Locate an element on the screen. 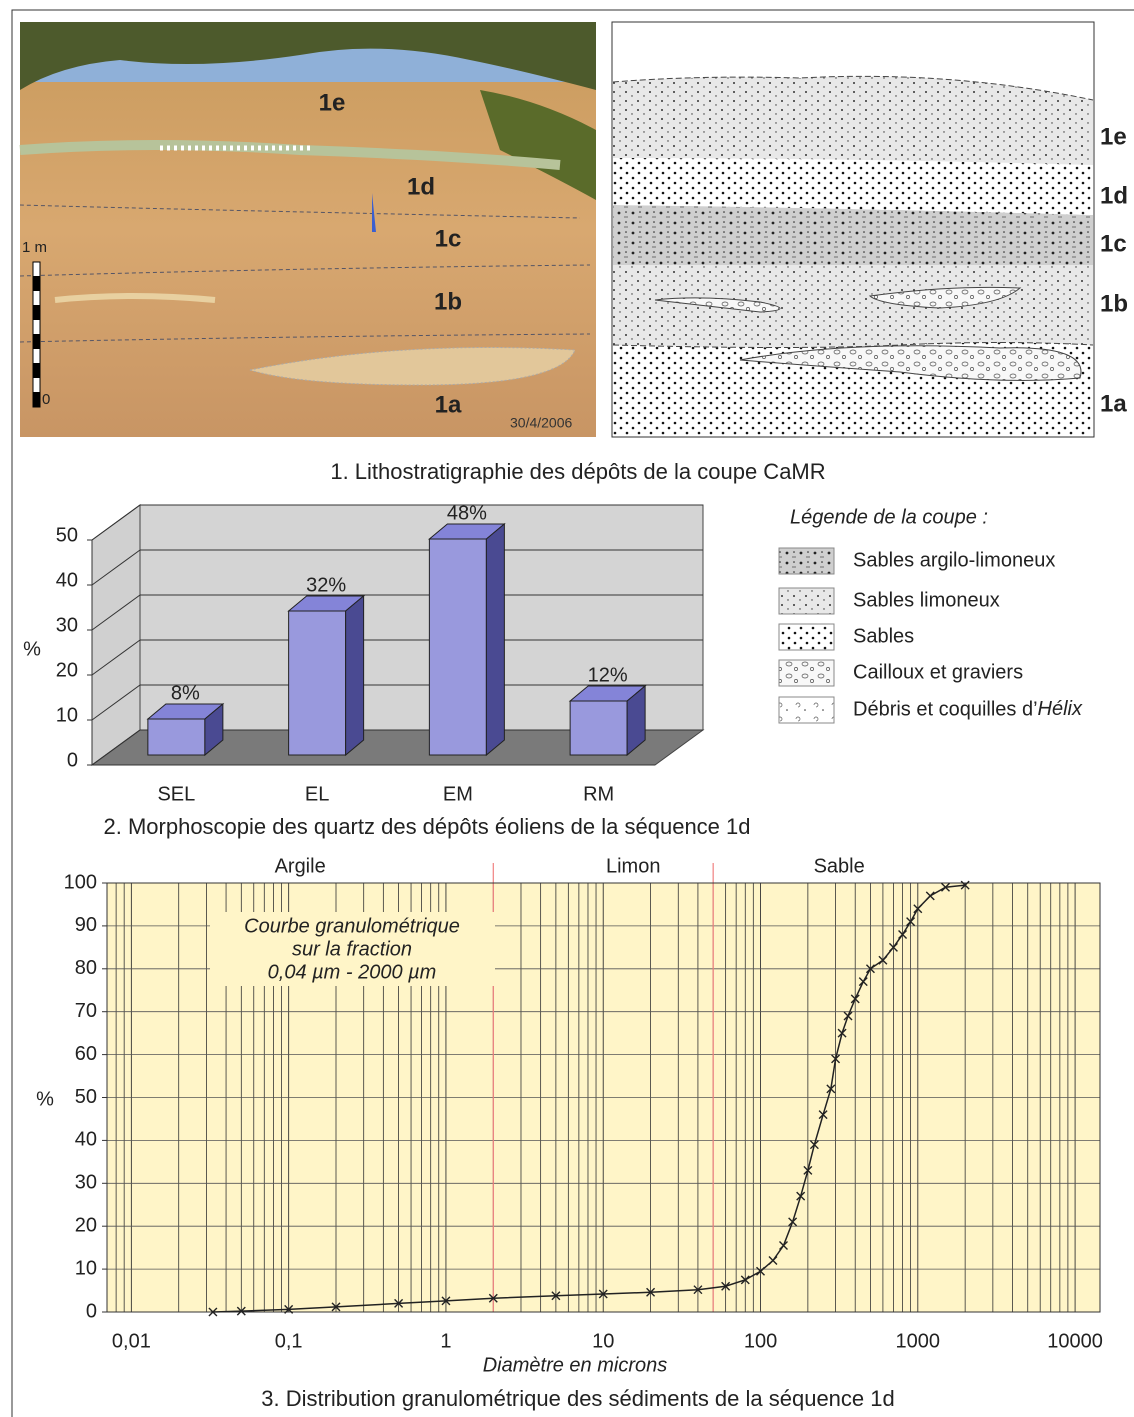 The width and height of the screenshot is (1134, 1417). legend-label: Débris et coquilles d’Hélix is located at coordinates (968, 709).